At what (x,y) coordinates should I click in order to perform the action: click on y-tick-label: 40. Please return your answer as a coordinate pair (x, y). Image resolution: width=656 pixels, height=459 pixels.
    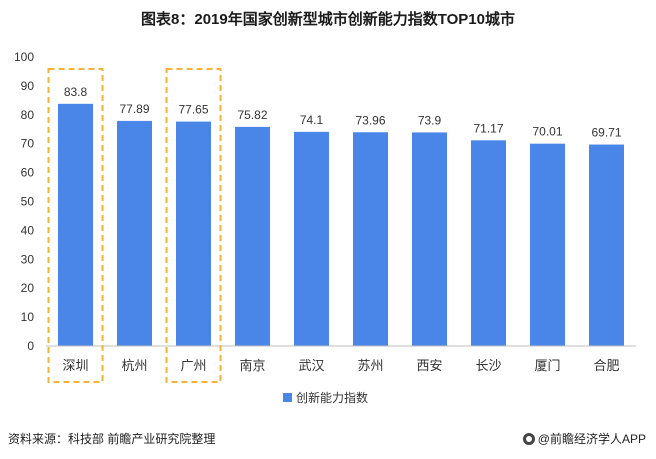
    Looking at the image, I should click on (28, 230).